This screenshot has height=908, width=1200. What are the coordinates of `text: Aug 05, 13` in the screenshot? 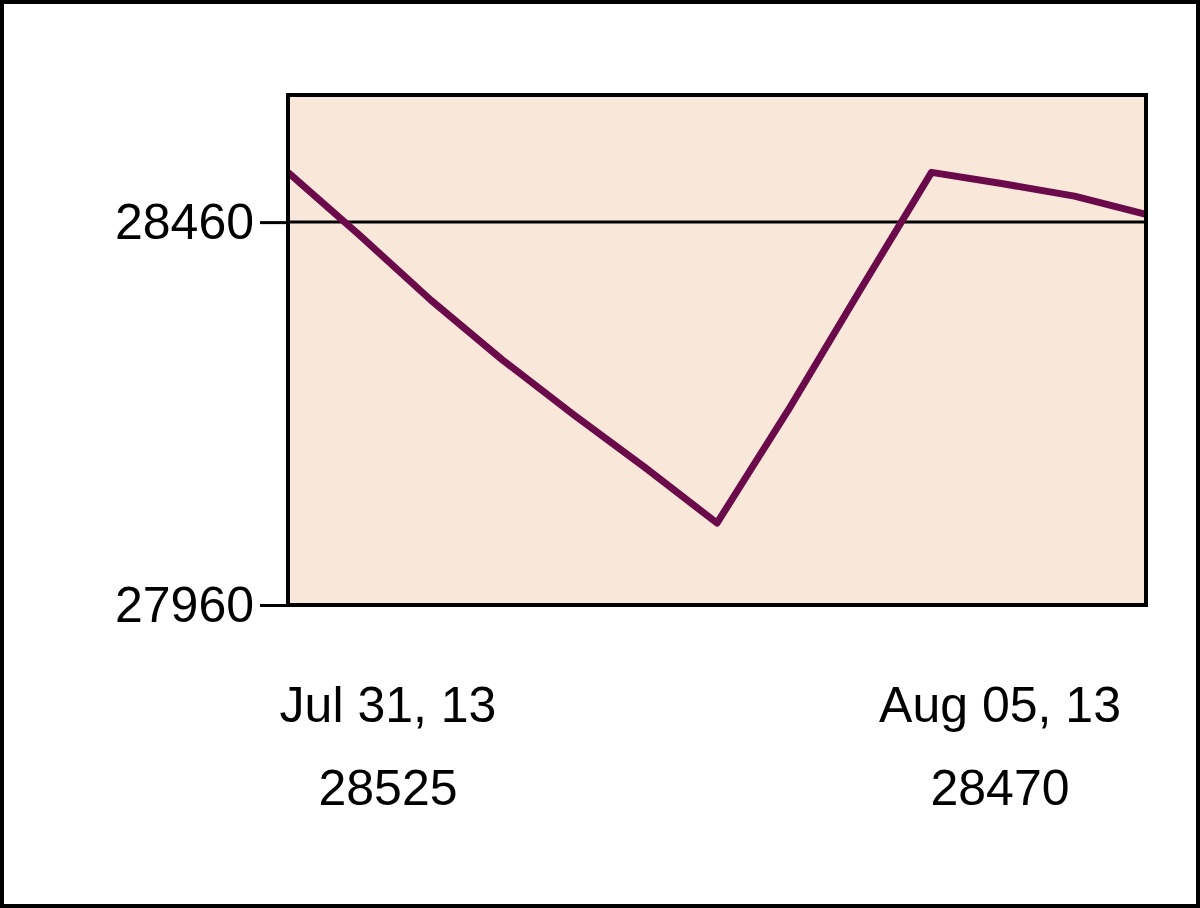 It's located at (1000, 705).